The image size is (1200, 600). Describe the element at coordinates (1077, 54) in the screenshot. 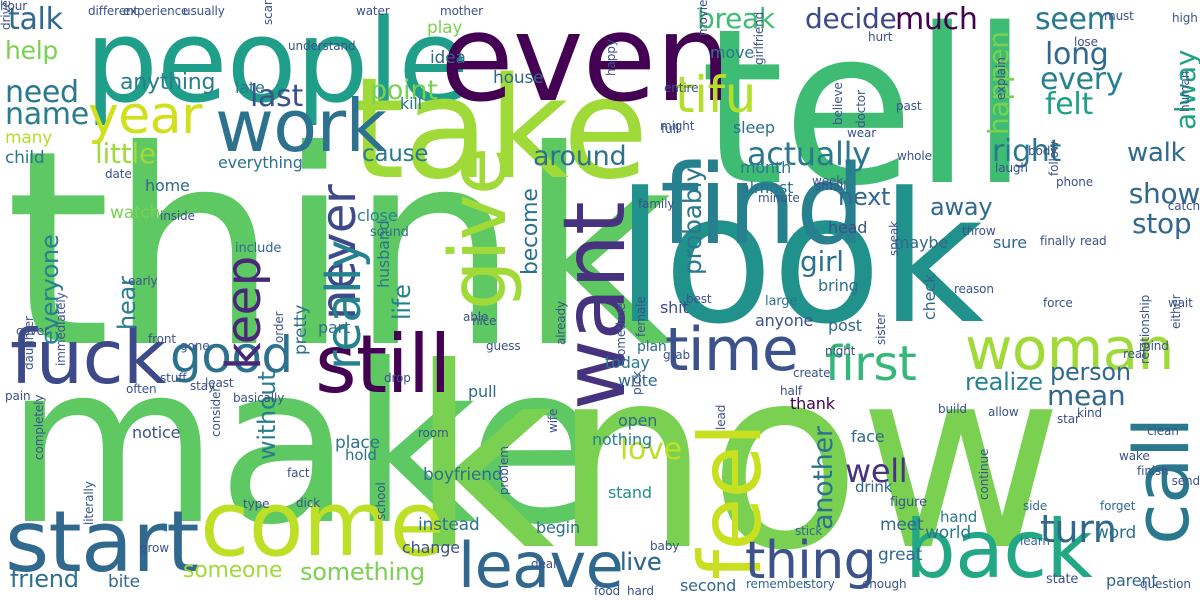

I see `word: long` at that location.